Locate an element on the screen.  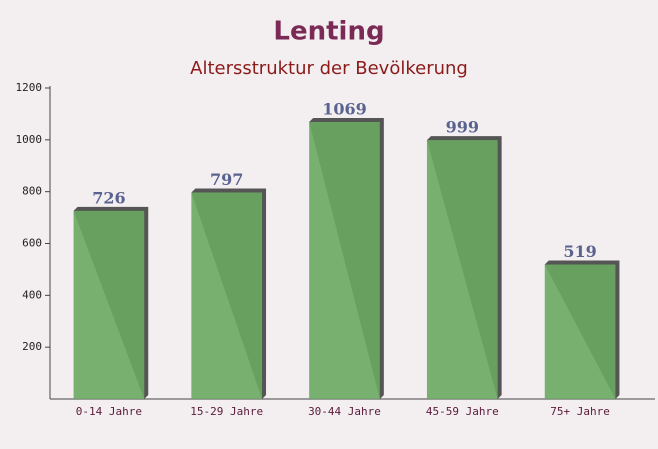
y-tick-label: 800 is located at coordinates (32, 191).